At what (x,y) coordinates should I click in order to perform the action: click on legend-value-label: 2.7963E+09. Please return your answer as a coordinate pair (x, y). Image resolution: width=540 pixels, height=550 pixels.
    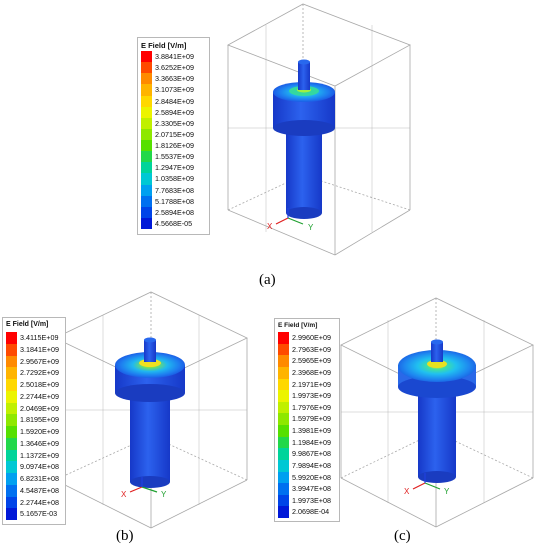
    Looking at the image, I should click on (311, 349).